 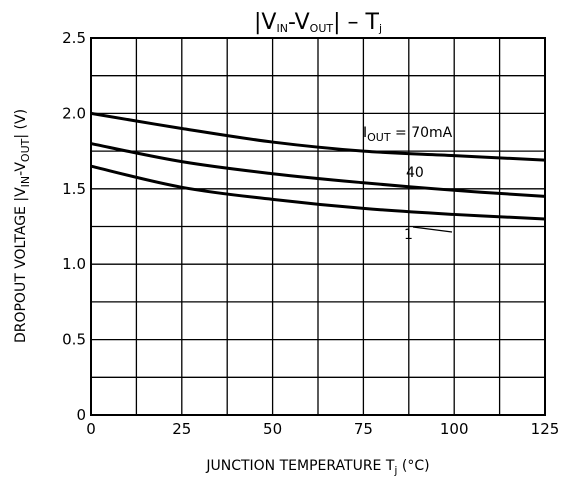 What do you see at coordinates (74, 189) in the screenshot?
I see `y-tick-label: 1.5` at bounding box center [74, 189].